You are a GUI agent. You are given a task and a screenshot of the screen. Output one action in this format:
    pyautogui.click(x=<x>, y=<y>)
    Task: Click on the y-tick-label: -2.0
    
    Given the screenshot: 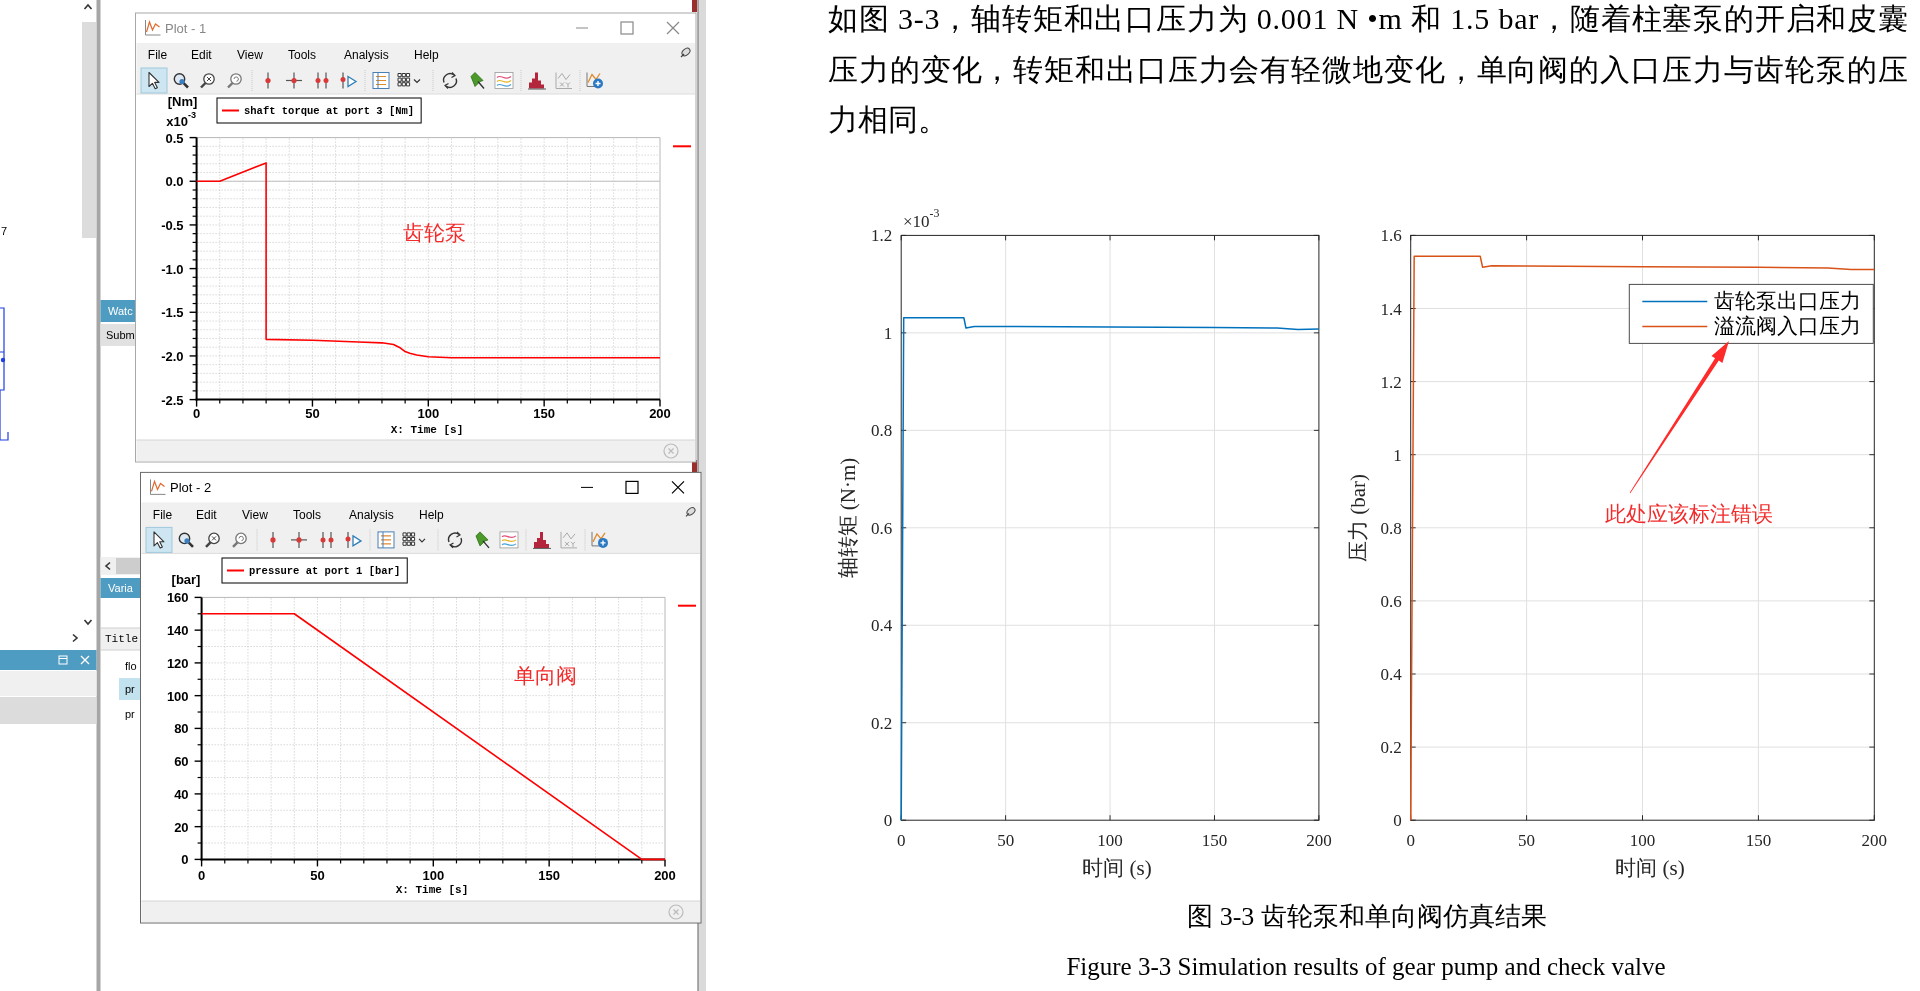 What is the action you would take?
    pyautogui.click(x=172, y=356)
    